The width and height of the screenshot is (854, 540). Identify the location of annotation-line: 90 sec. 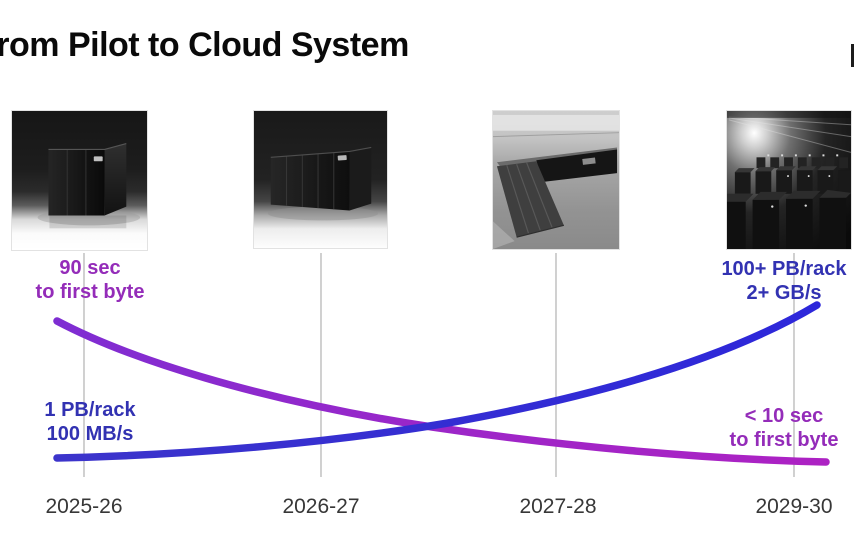
(90, 268).